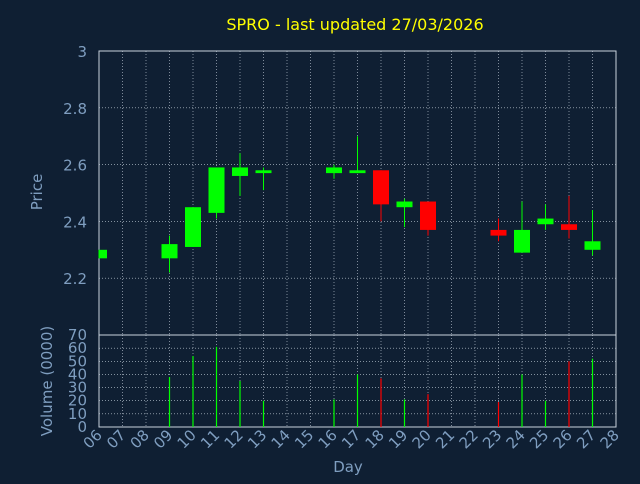 The width and height of the screenshot is (640, 484). What do you see at coordinates (75, 166) in the screenshot?
I see `price-tick-label: 2.6` at bounding box center [75, 166].